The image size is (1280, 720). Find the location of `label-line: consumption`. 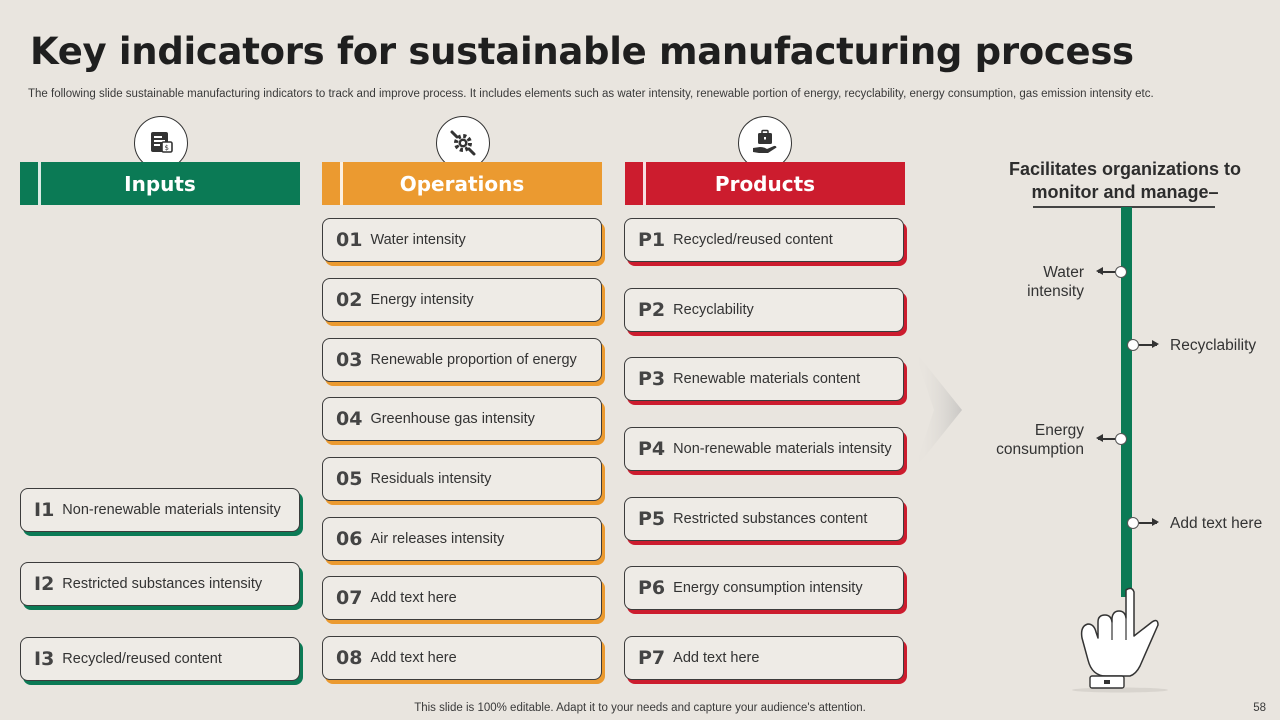

label-line: consumption is located at coordinates (1040, 449).